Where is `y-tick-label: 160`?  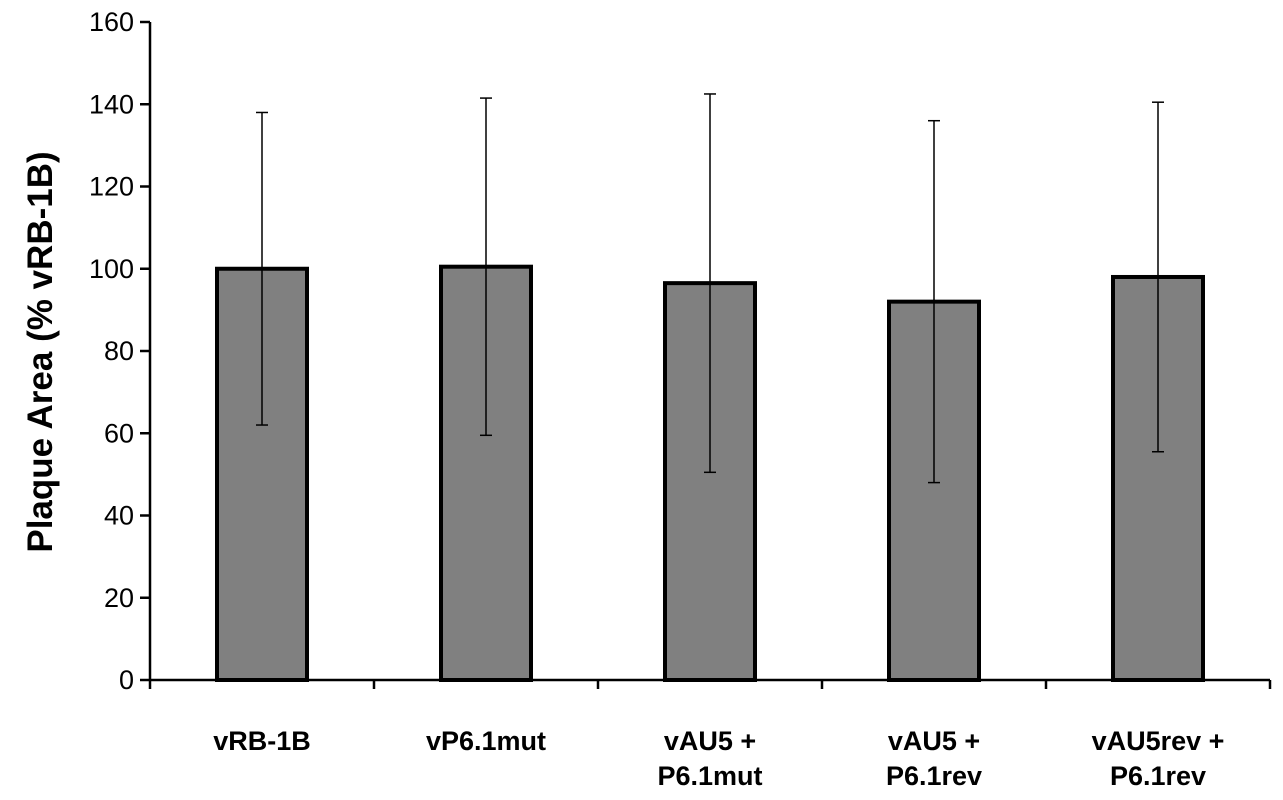 y-tick-label: 160 is located at coordinates (111, 22).